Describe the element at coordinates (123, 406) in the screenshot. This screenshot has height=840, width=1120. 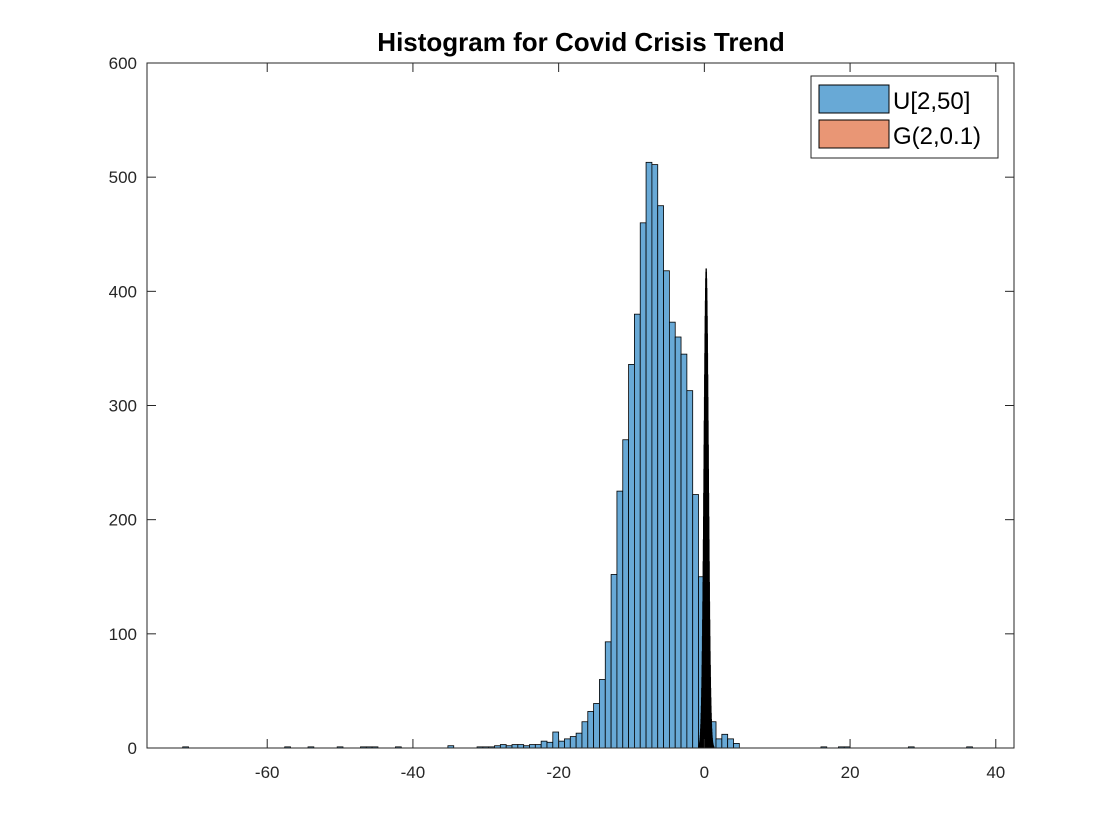
I see `y-tick-label: 300` at that location.